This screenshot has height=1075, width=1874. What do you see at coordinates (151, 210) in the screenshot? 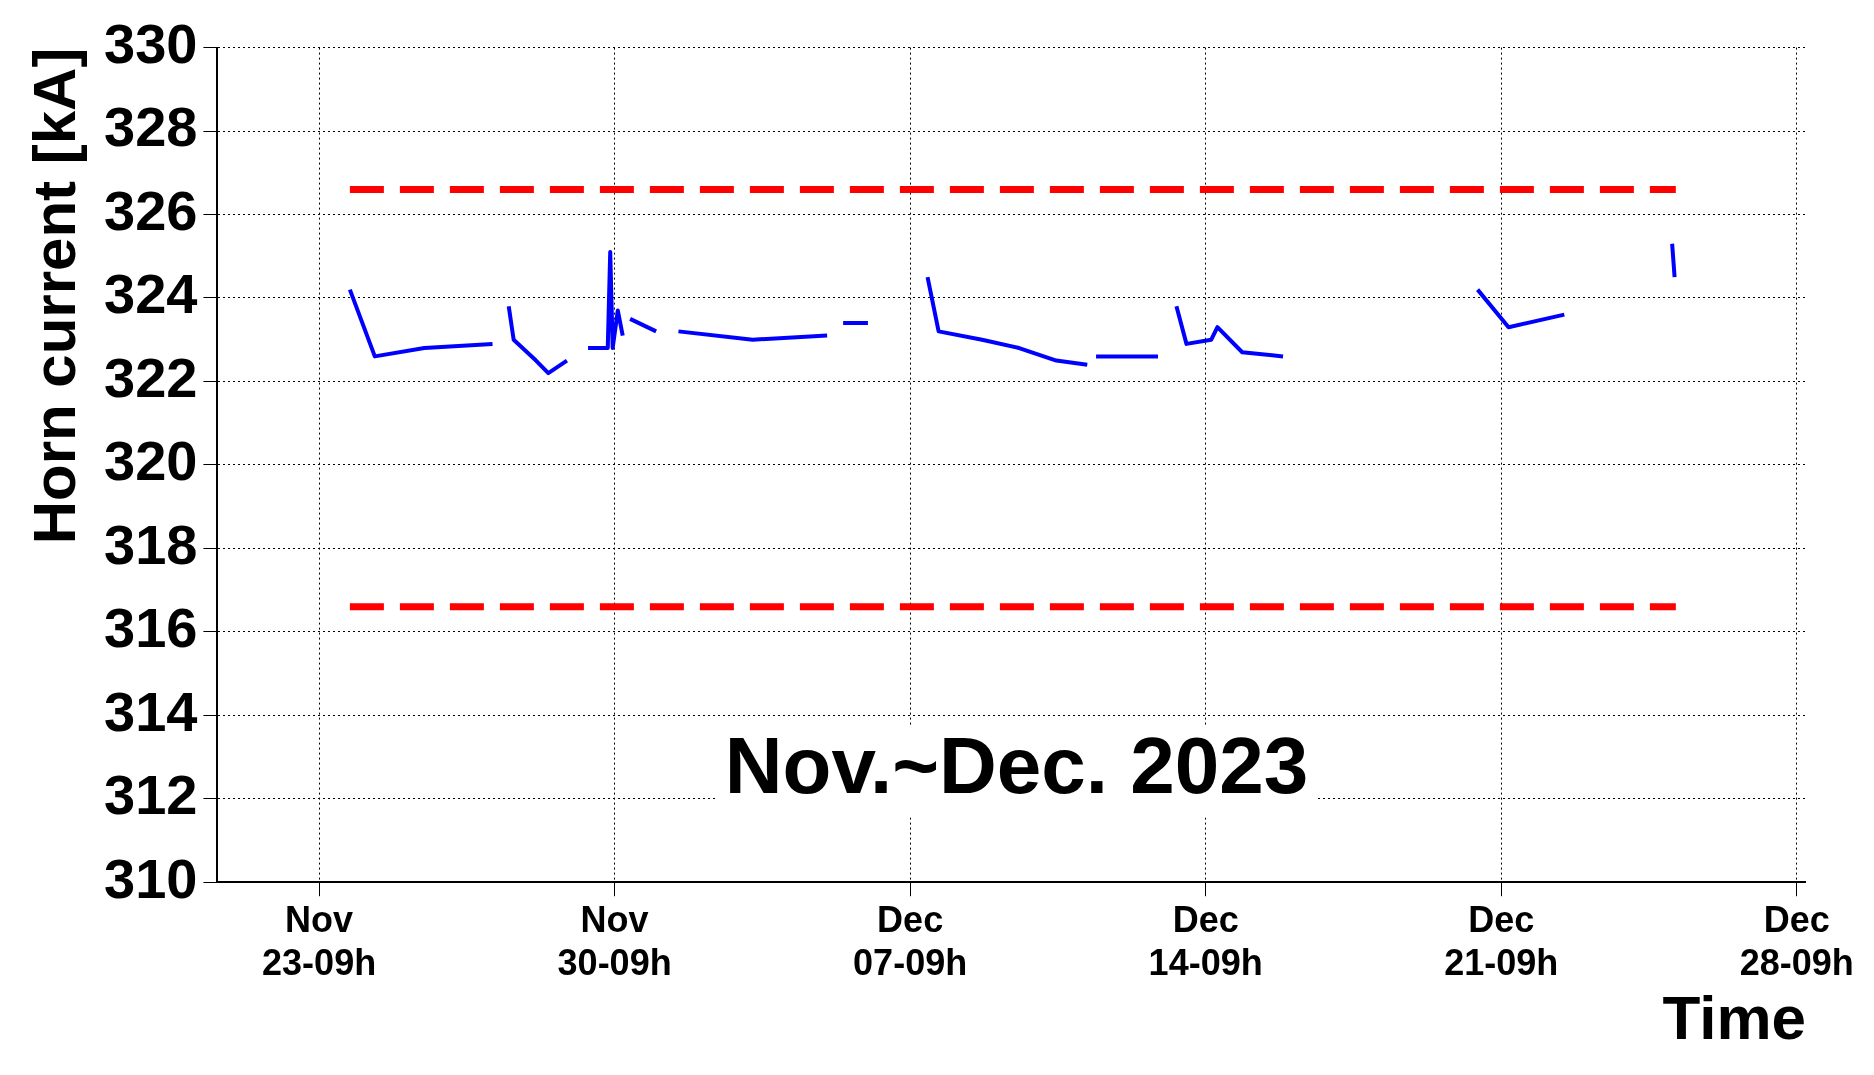
I see `y-tick-label: 326` at bounding box center [151, 210].